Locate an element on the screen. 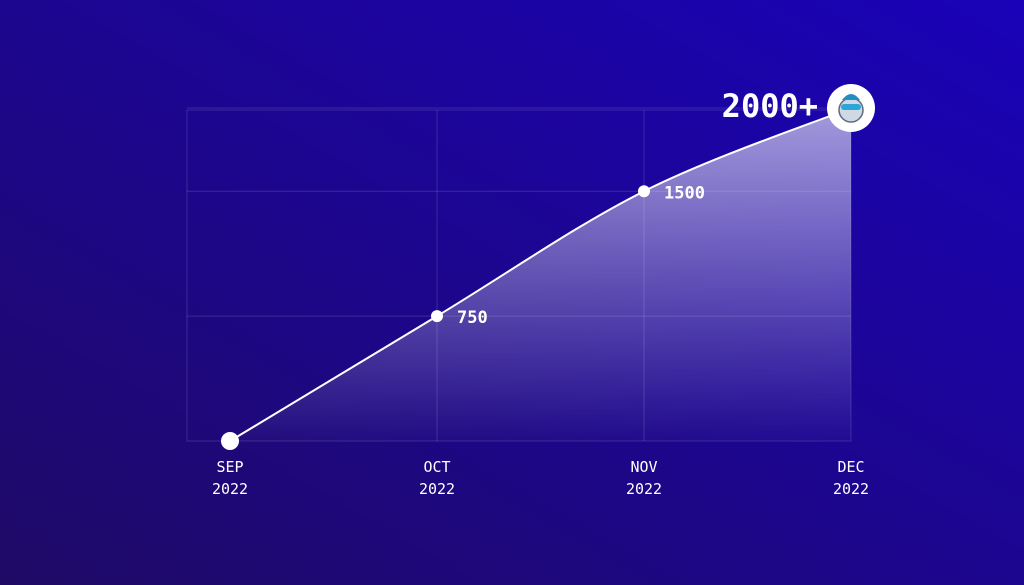 This screenshot has height=585, width=1024. x-tick-label: DEC 2022 is located at coordinates (851, 478).